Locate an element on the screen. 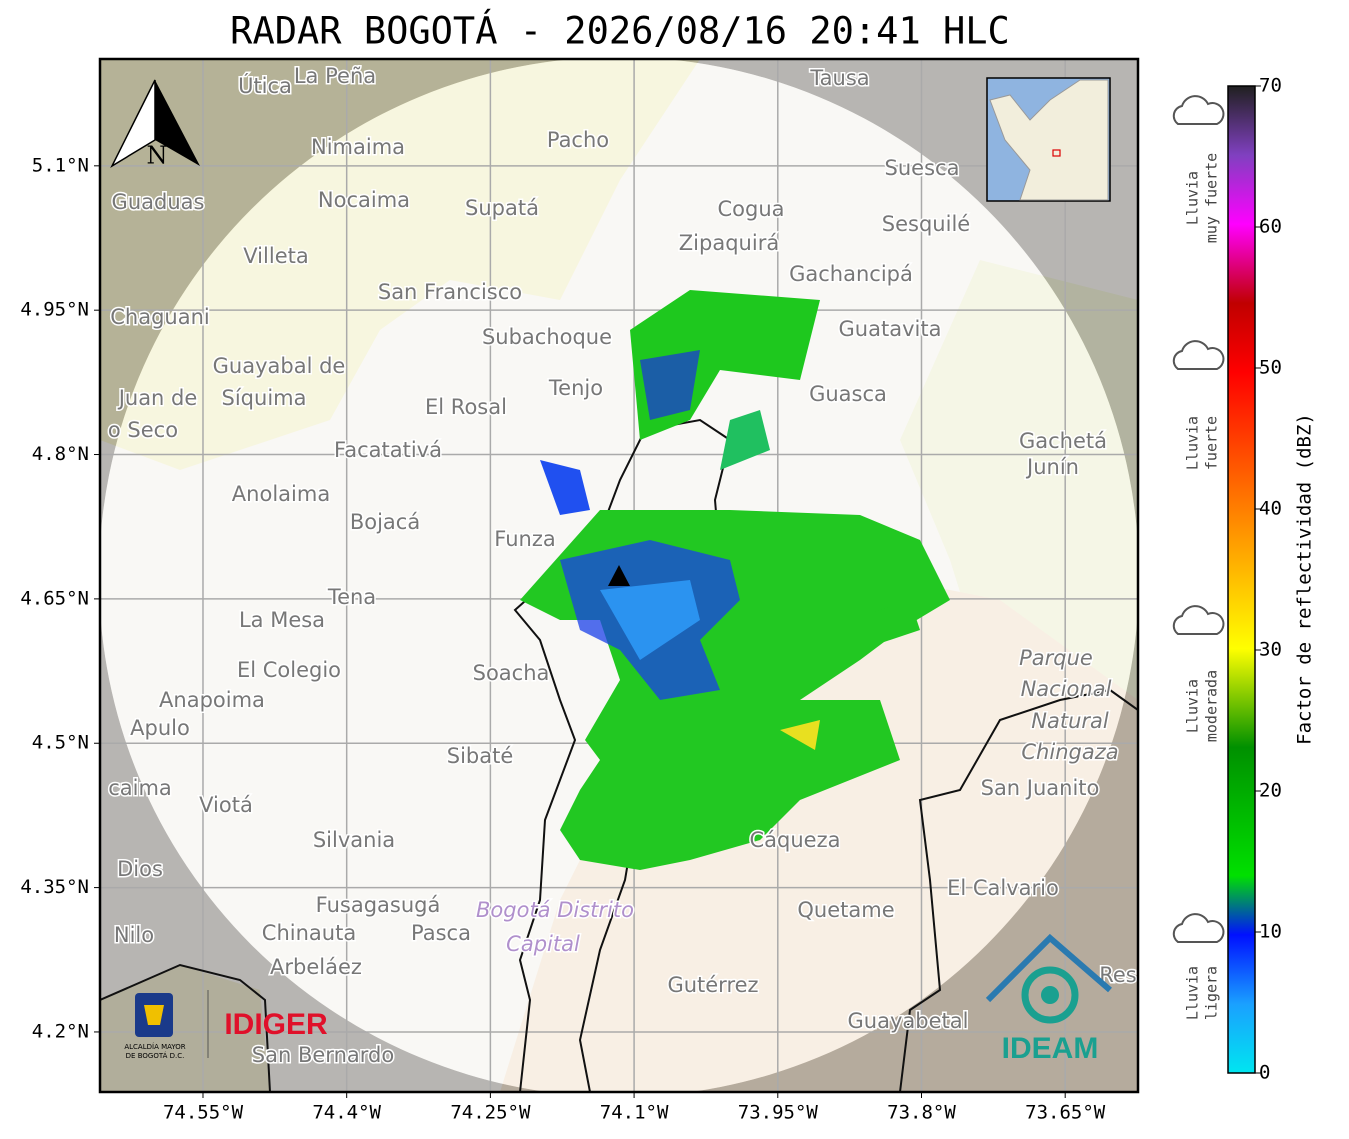  place-label: Dios is located at coordinates (140, 869).